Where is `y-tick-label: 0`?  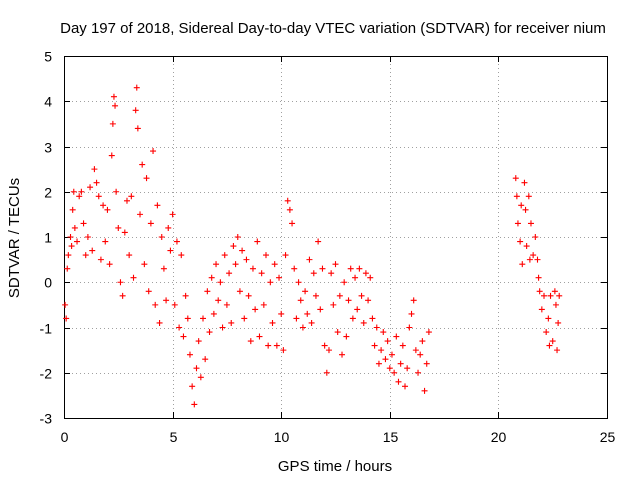 y-tick-label: 0 is located at coordinates (48, 283).